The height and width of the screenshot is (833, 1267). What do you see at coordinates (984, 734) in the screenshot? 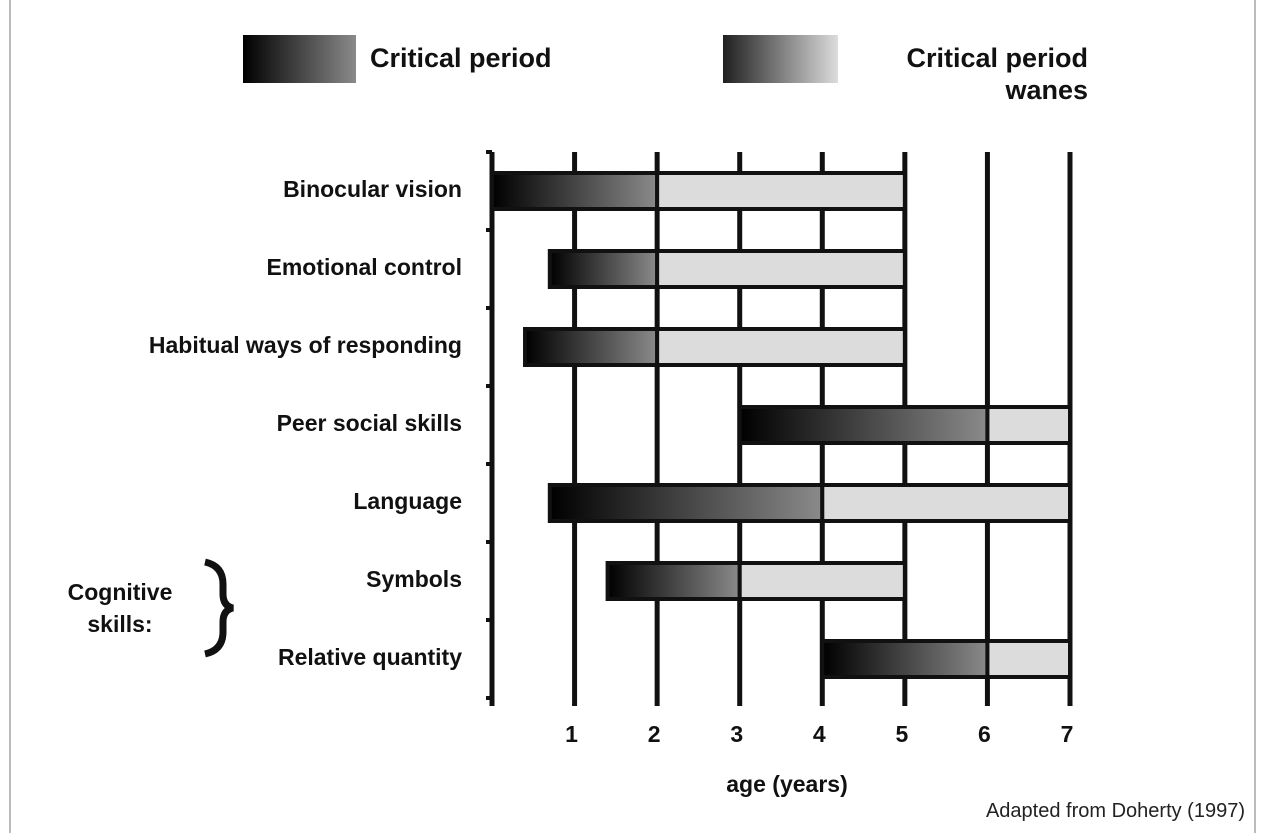
I see `x-tick-label: 6` at bounding box center [984, 734].